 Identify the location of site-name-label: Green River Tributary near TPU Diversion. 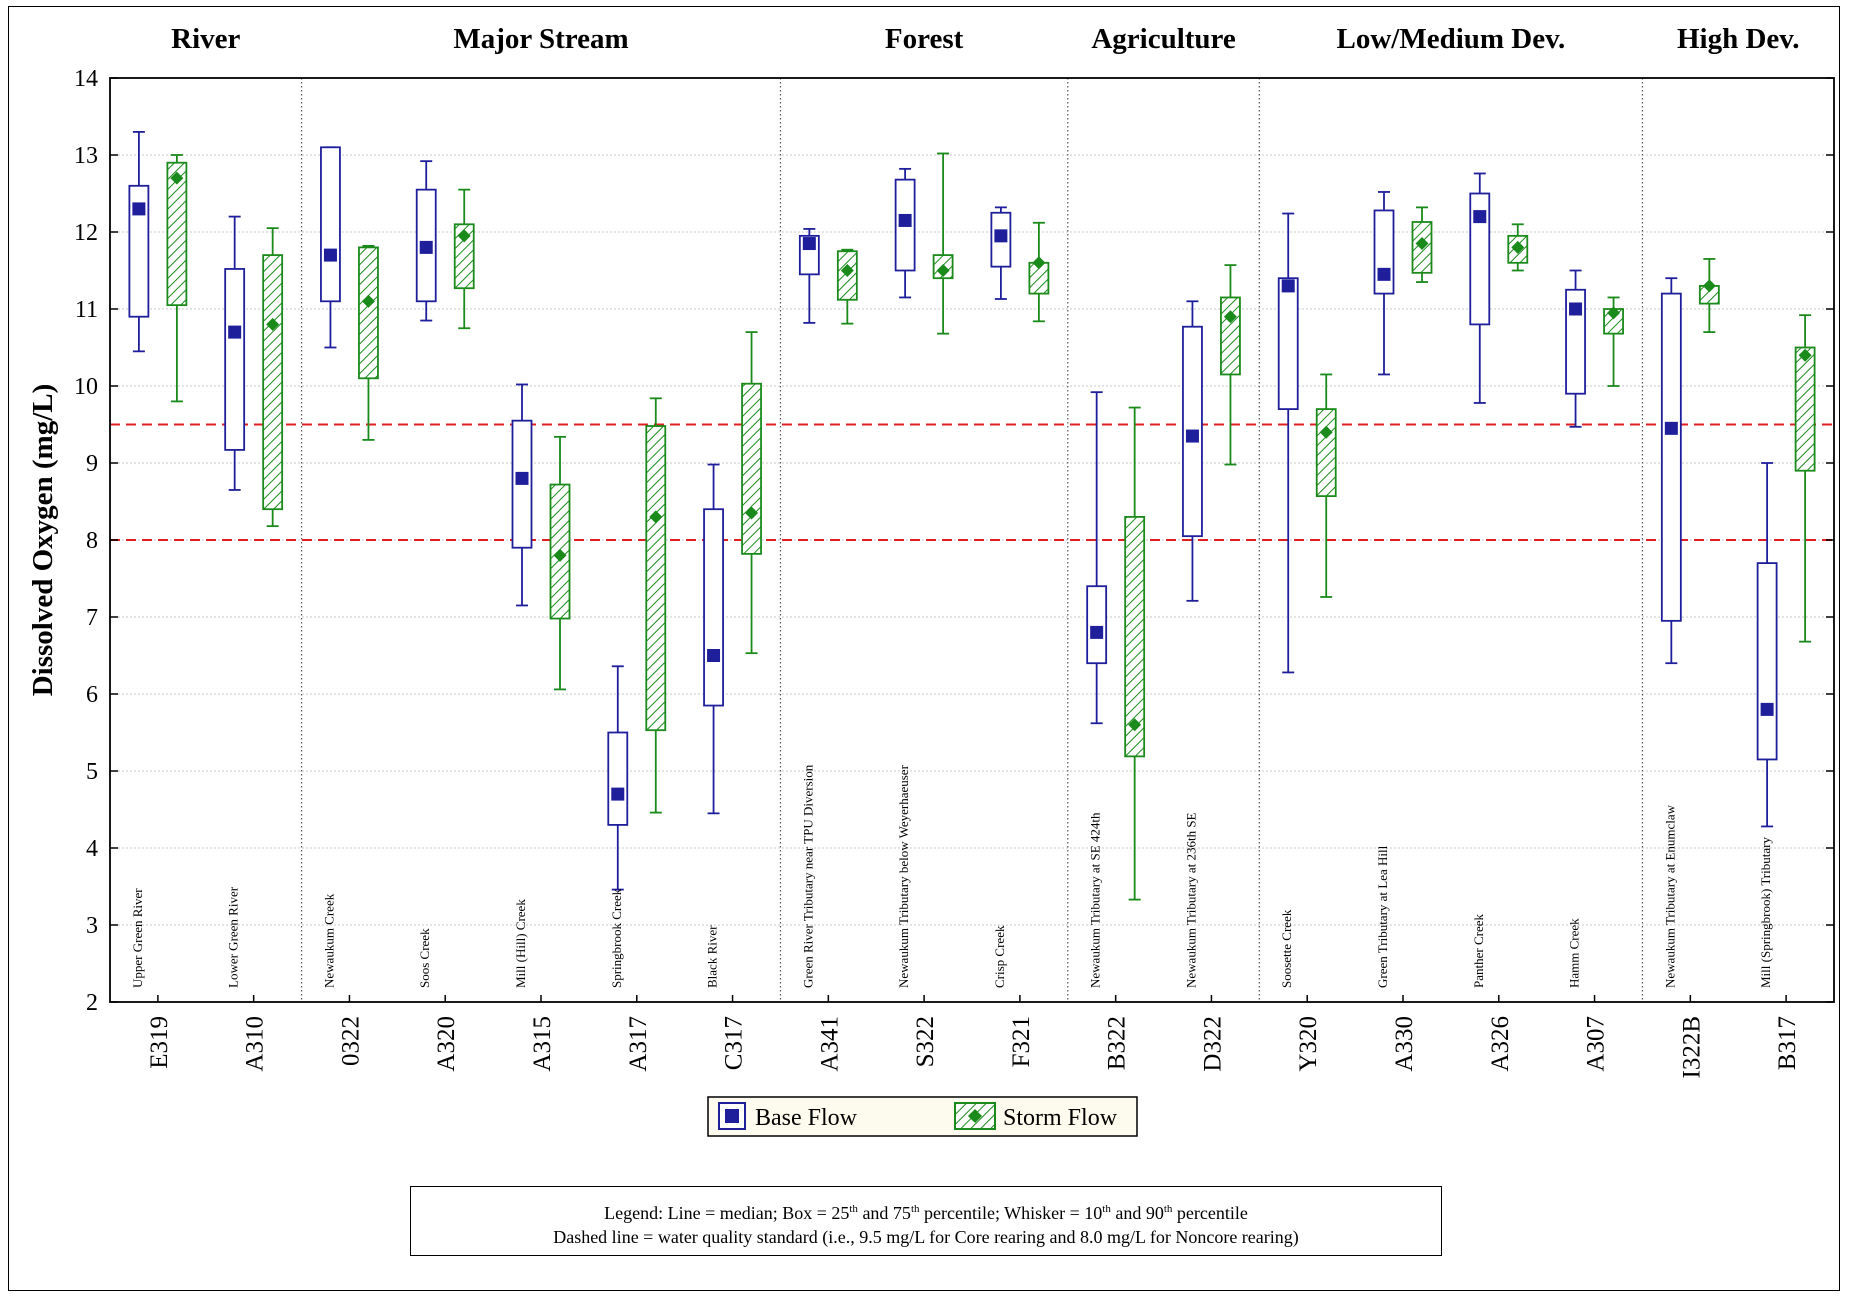
(807, 876).